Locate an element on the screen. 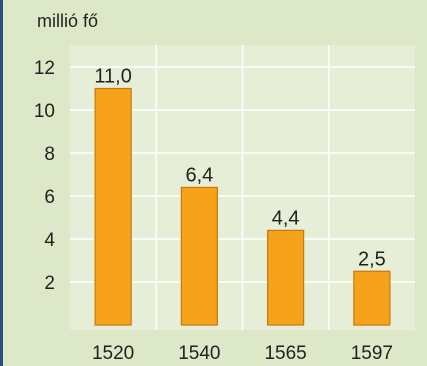 This screenshot has width=427, height=366. data-label-1540: 6,4 is located at coordinates (199, 175).